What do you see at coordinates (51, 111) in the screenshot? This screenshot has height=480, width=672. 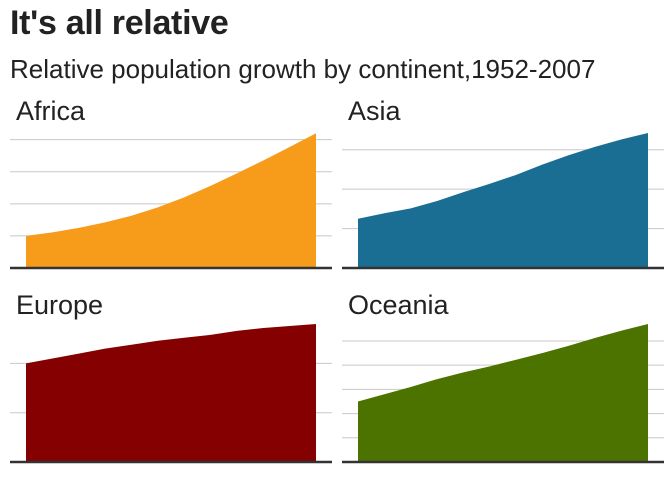 I see `panel-title-africa: Africa` at bounding box center [51, 111].